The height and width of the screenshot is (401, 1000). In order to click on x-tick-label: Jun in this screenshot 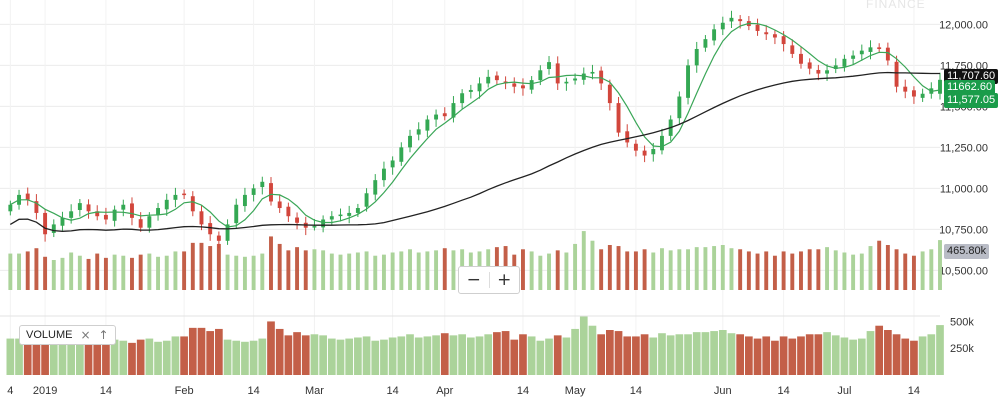, I will do `click(723, 391)`.